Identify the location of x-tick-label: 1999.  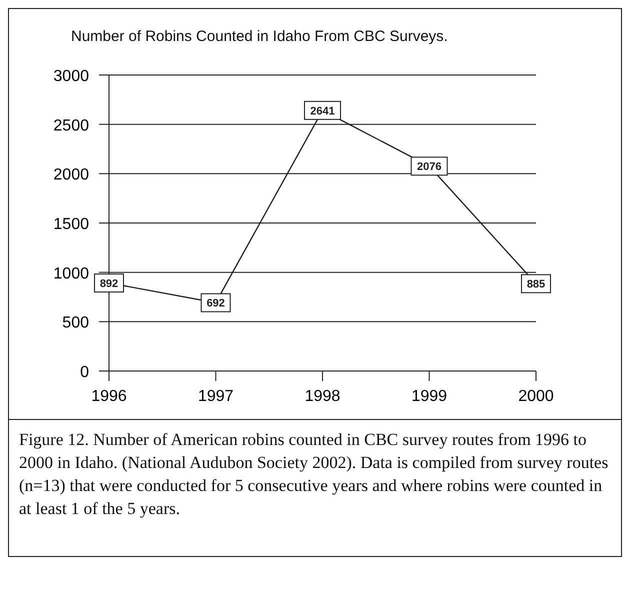
(429, 396).